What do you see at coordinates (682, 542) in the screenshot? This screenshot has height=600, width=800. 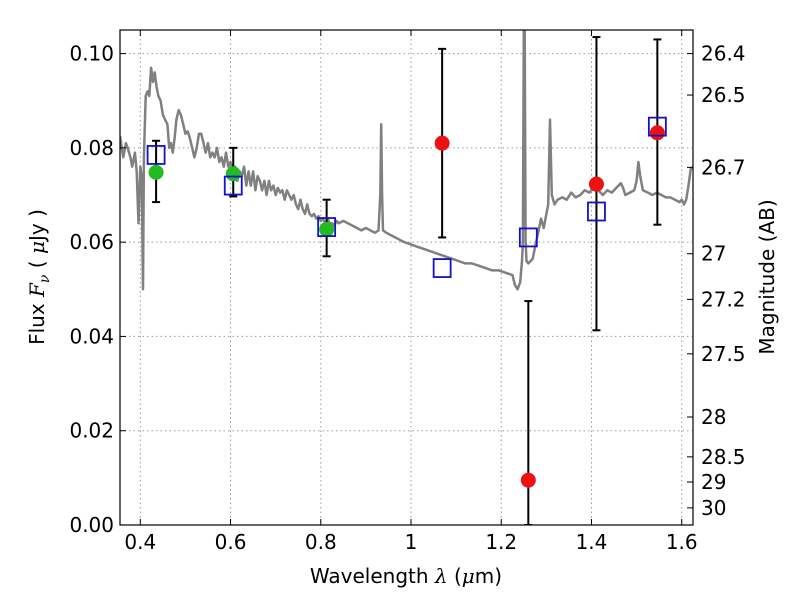 I see `x-tick-label: 1.6` at bounding box center [682, 542].